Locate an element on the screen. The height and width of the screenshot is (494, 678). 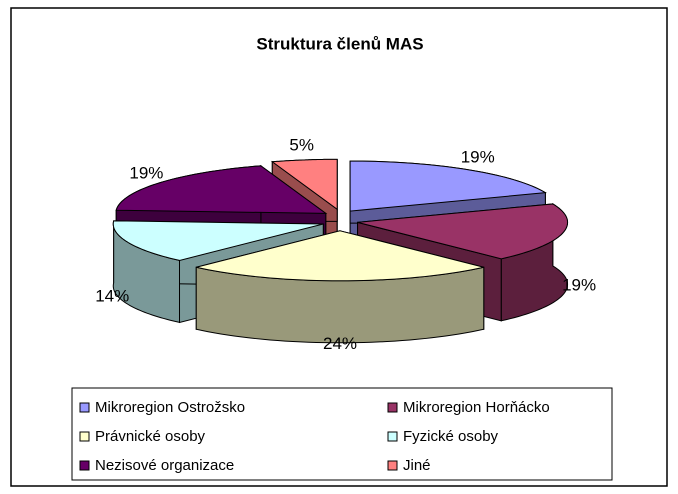
legend-label: Právnické osoby is located at coordinates (150, 436).